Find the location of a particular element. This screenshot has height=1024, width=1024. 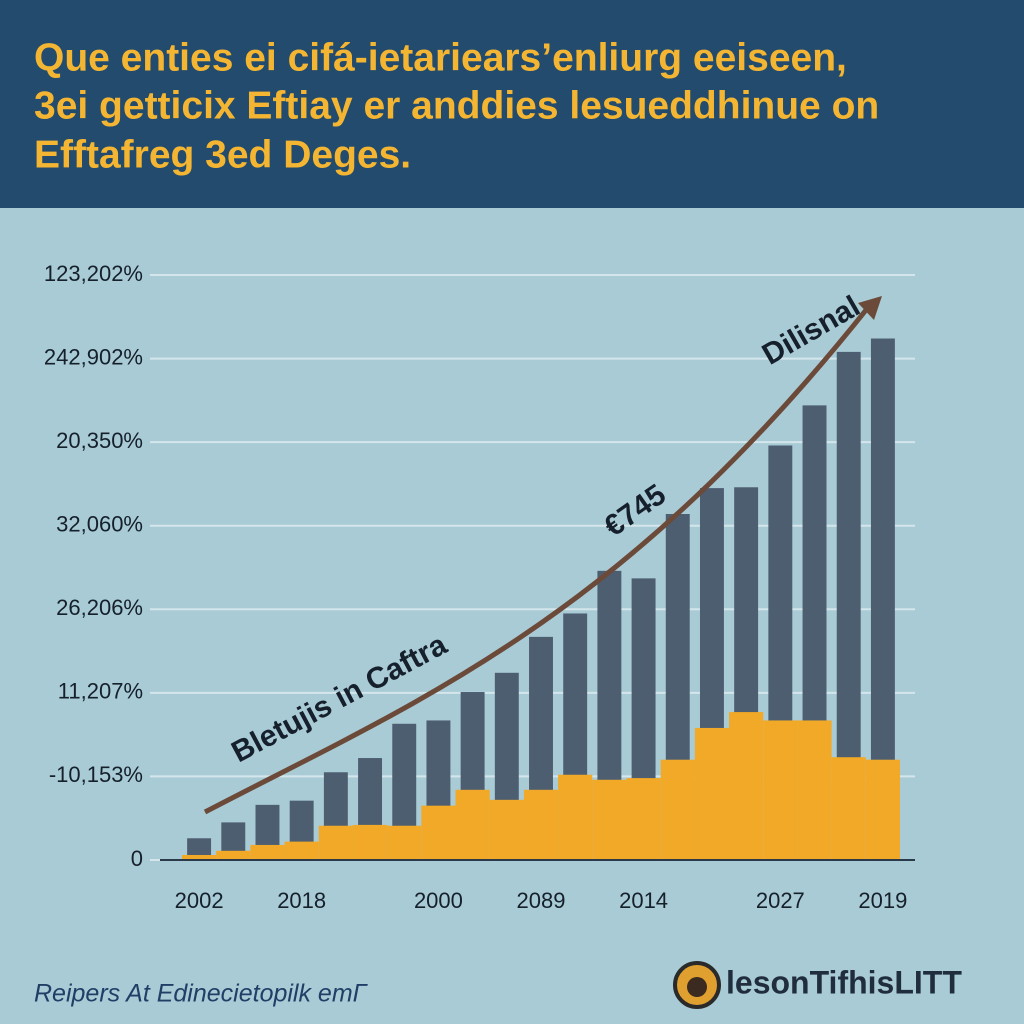

y-tick-label: 123,202% is located at coordinates (93, 273).